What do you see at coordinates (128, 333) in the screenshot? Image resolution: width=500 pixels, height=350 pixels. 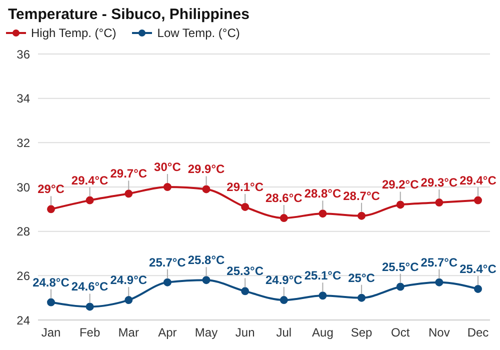 I see `x-tick-label: Mar` at bounding box center [128, 333].